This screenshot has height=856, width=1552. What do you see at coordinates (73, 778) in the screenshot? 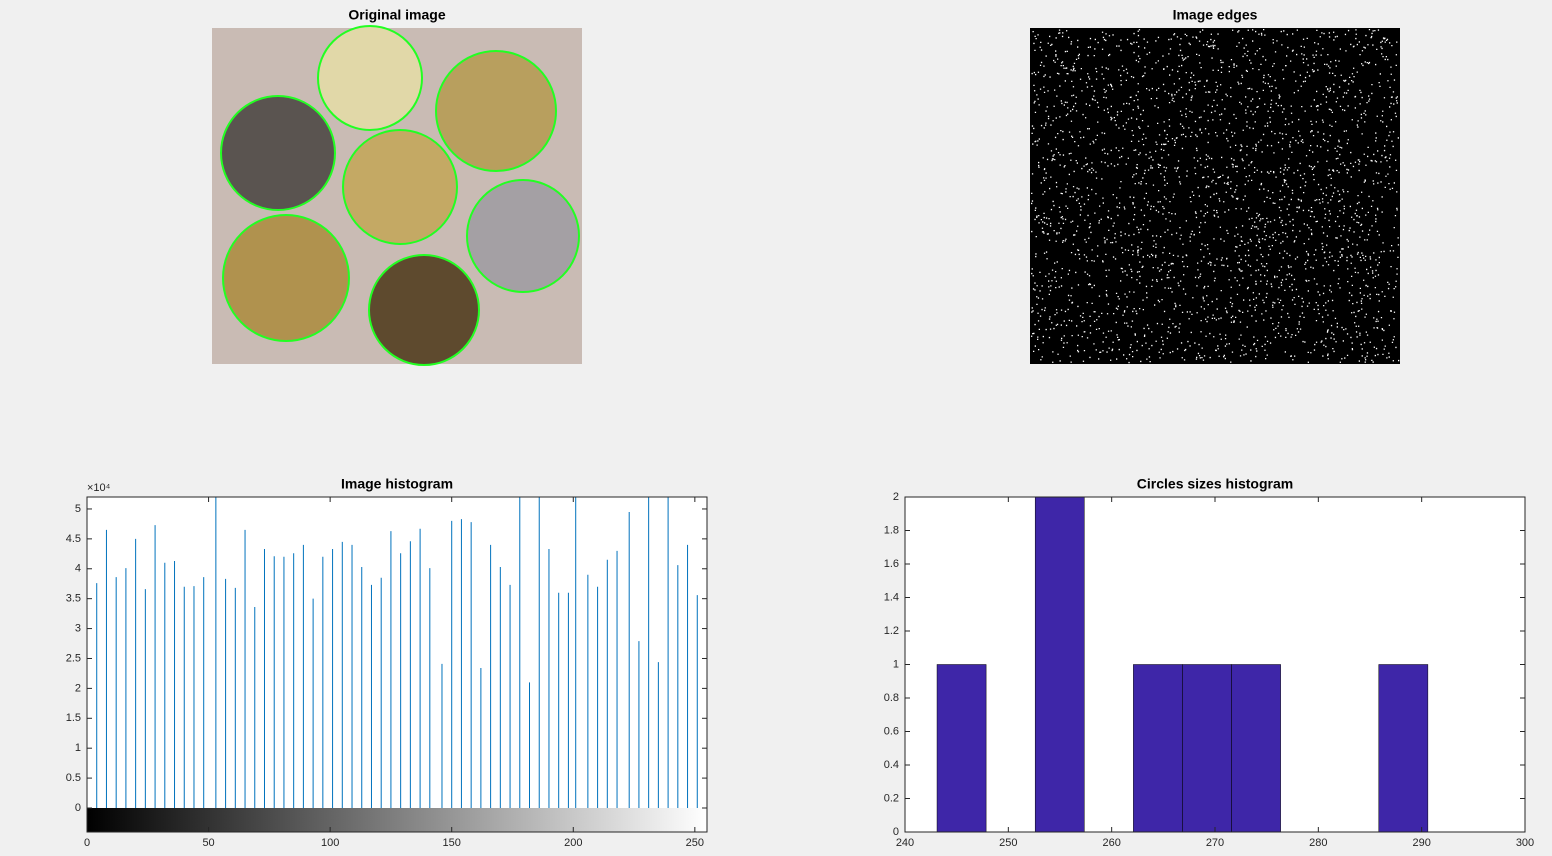
I see `y-tick-label: 0.5` at bounding box center [73, 778].